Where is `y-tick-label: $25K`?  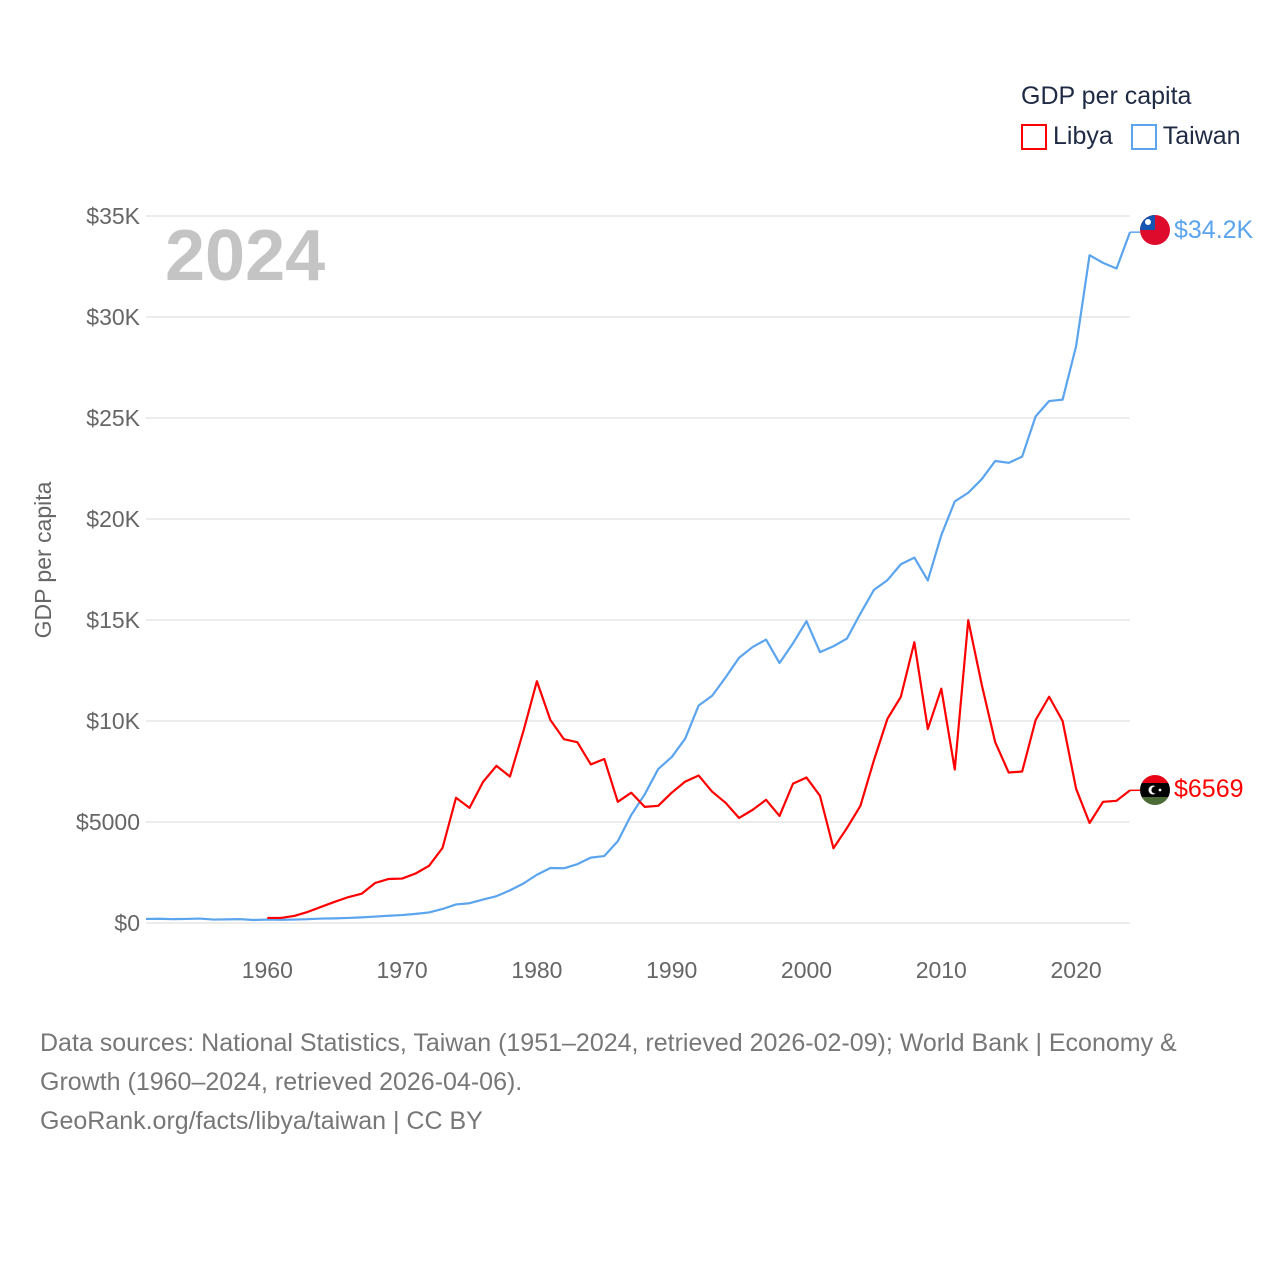 y-tick-label: $25K is located at coordinates (113, 418).